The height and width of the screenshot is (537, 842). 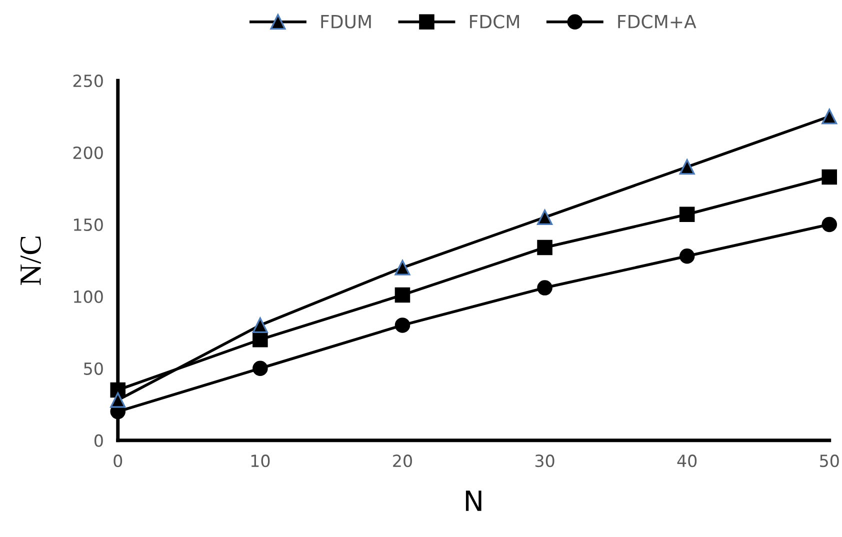 I want to click on x-tick-label: 0, so click(x=118, y=461).